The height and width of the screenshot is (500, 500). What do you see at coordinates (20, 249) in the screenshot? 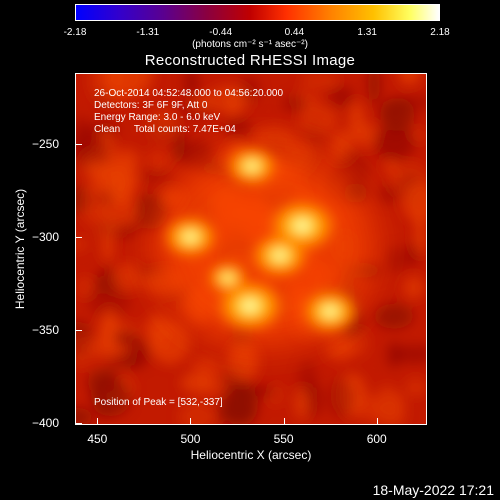
I see `y-axis-label: Heliocentric Y (arcsec)` at bounding box center [20, 249].